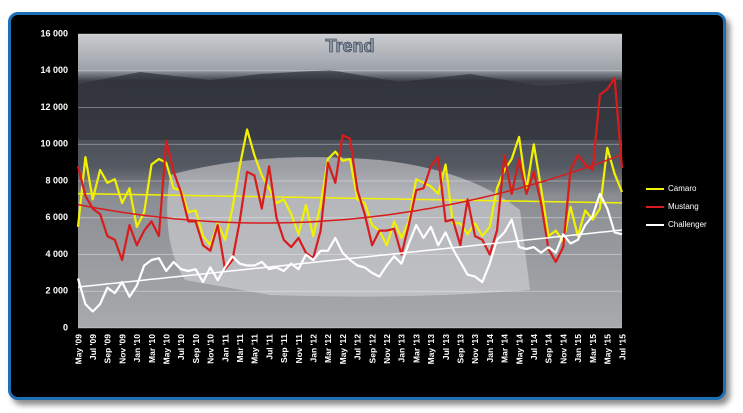  I want to click on x-tick-label: Nov '12, so click(387, 349).